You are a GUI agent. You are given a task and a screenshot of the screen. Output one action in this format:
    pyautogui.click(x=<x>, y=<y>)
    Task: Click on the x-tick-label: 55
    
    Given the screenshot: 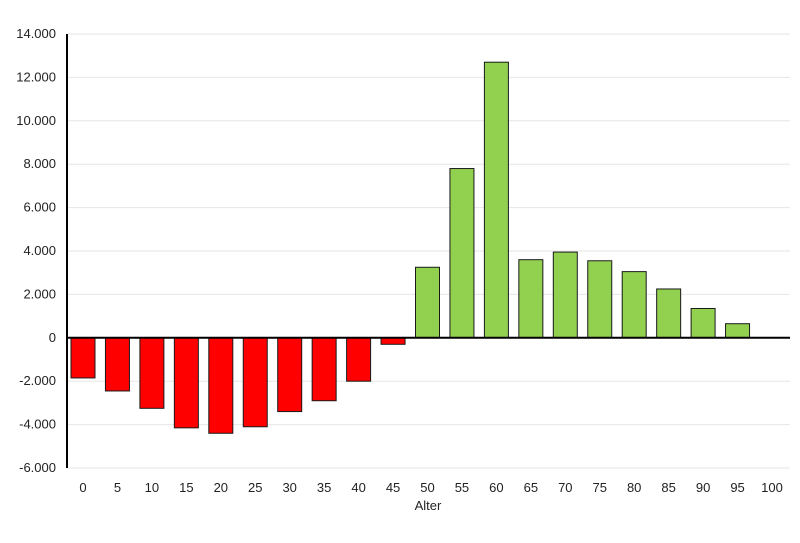 What is the action you would take?
    pyautogui.click(x=462, y=487)
    